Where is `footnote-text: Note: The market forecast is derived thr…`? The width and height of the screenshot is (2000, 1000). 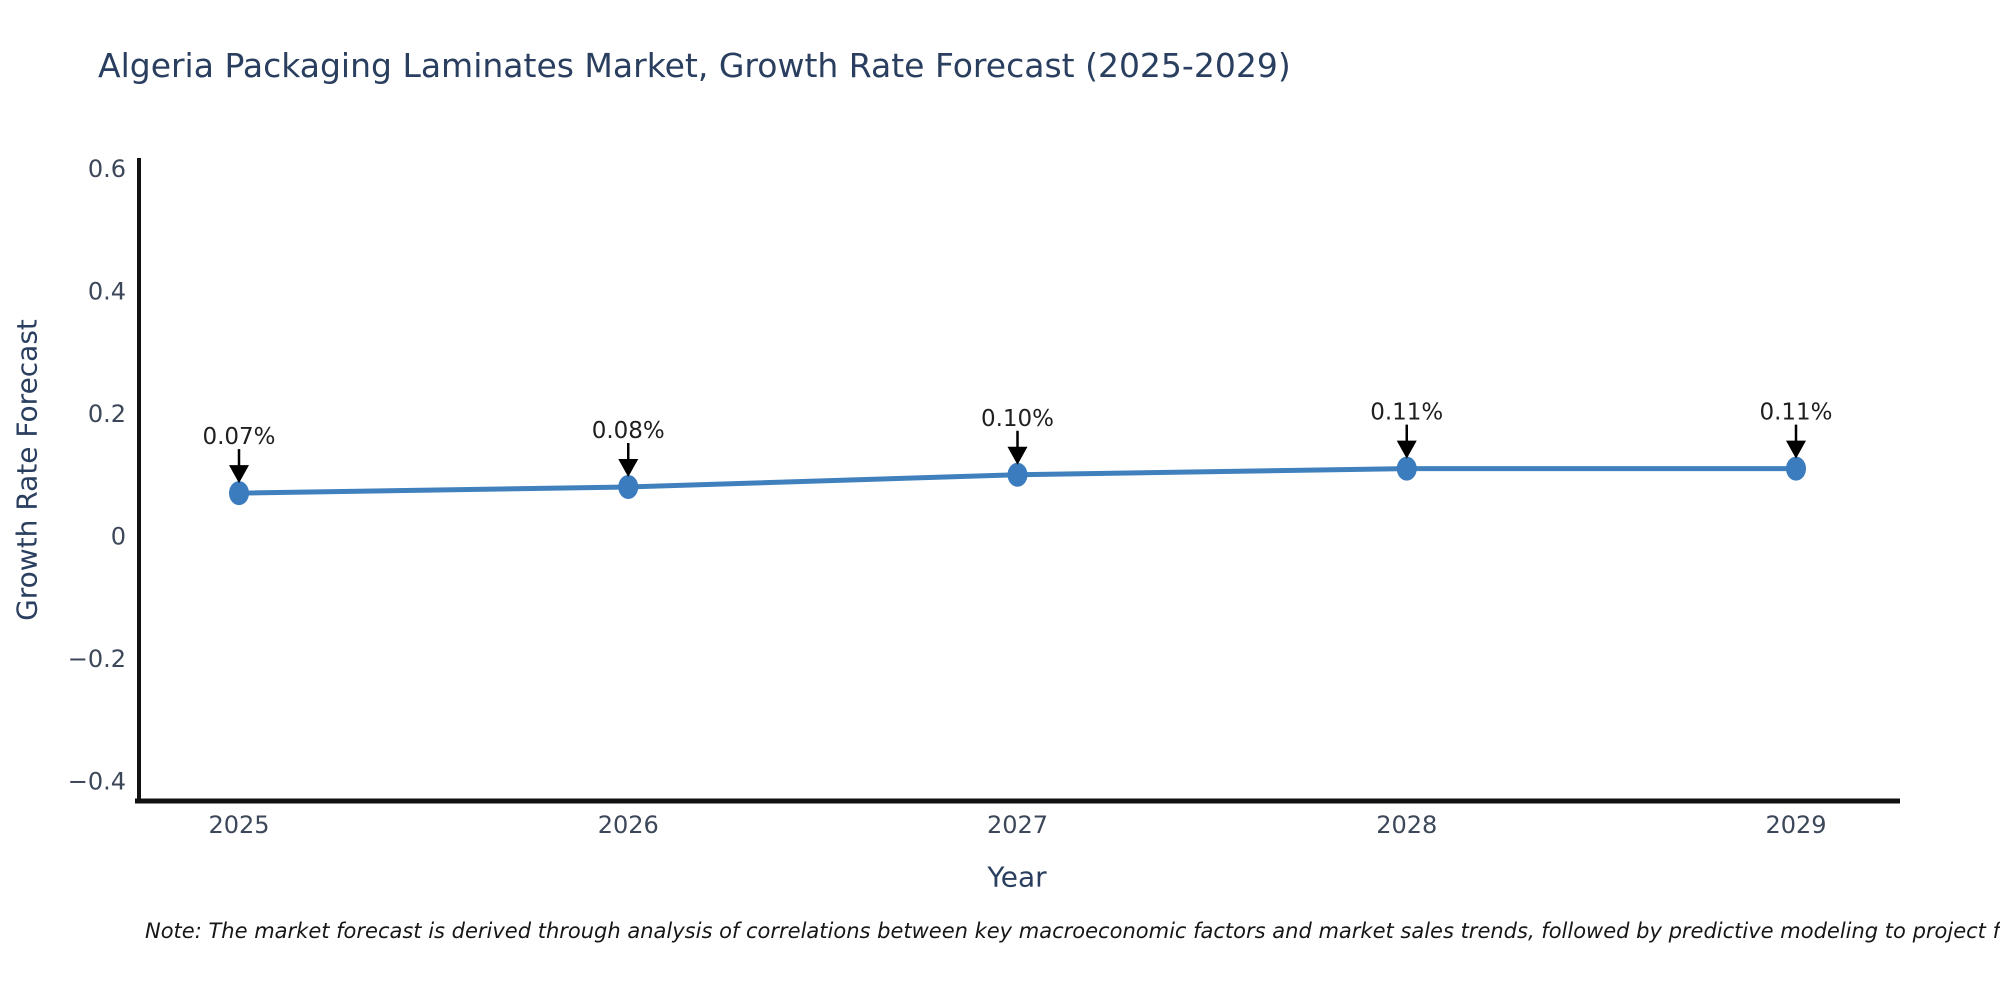 footnote-text: Note: The market forecast is derived thr… is located at coordinates (1072, 931).